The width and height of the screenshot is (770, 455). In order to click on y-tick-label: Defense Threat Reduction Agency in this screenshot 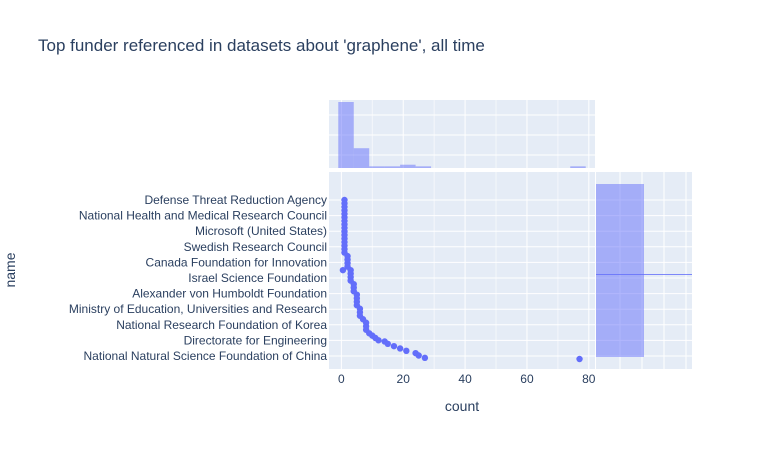, I will do `click(235, 200)`.